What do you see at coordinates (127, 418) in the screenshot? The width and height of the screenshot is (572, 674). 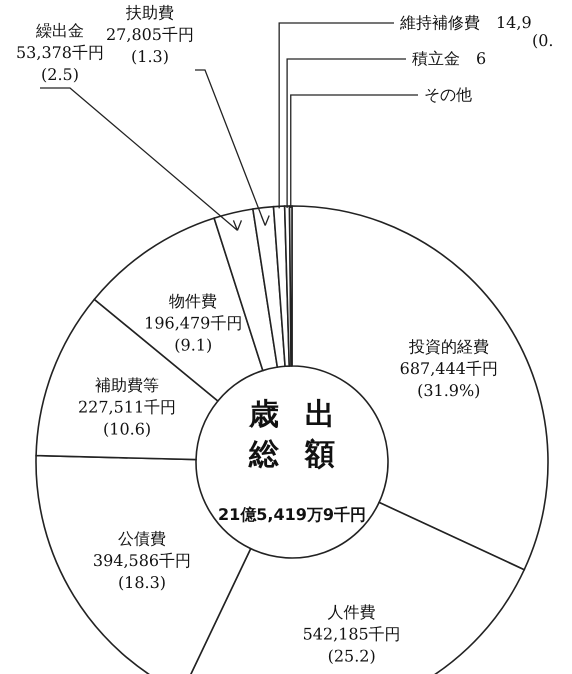 I see `data-label: 227,511千円 (10.6)` at bounding box center [127, 418].